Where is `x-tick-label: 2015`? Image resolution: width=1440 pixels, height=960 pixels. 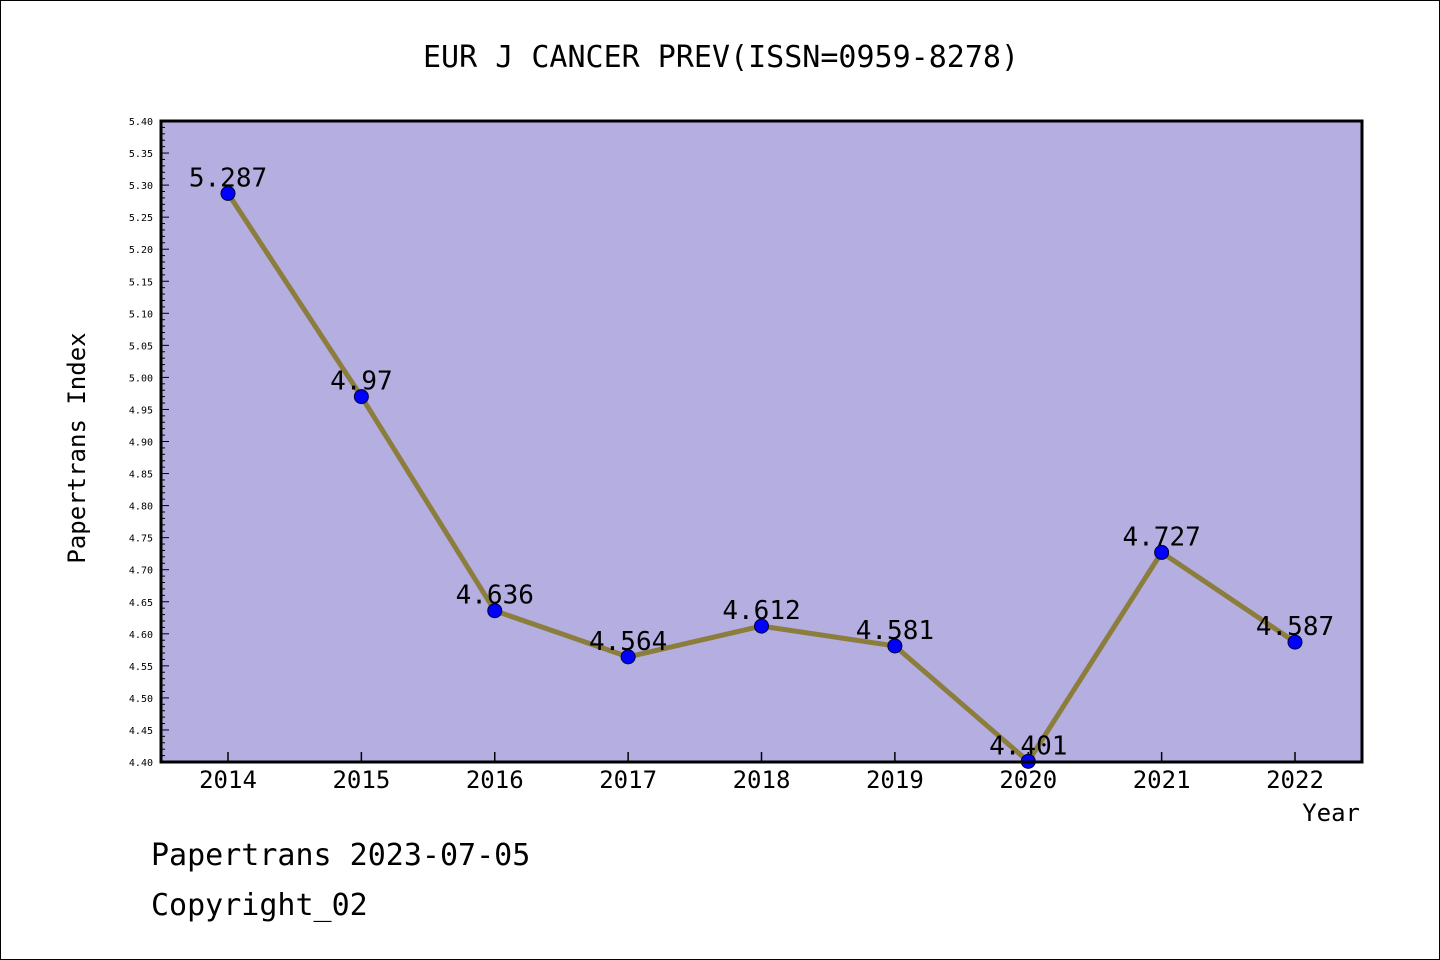 x-tick-label: 2015 is located at coordinates (361, 780).